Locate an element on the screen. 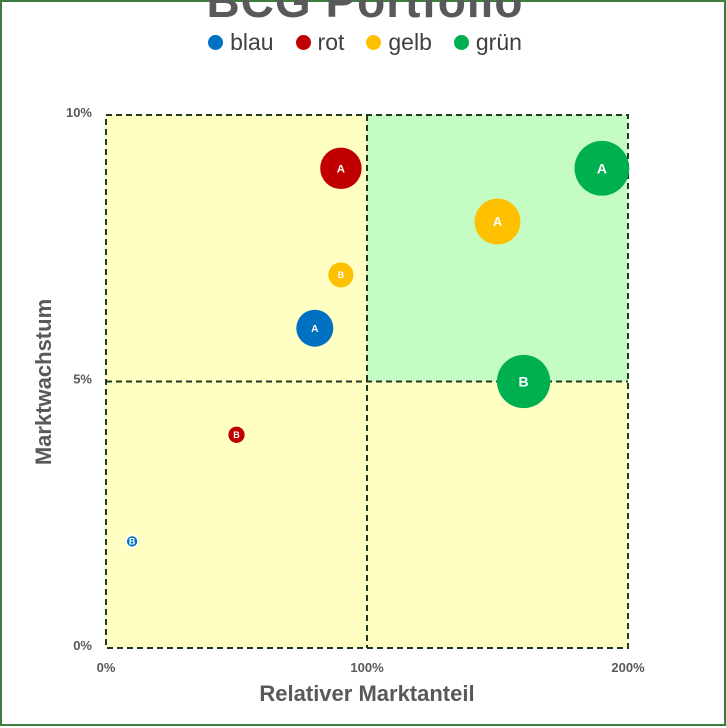 Image resolution: width=726 pixels, height=728 pixels. y-tick-label: 10% is located at coordinates (79, 112).